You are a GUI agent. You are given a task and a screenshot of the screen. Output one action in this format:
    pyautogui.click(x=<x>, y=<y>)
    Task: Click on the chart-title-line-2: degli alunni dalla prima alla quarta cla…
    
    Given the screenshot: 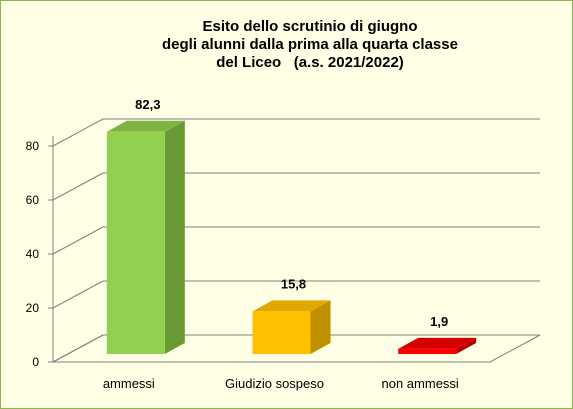 What is the action you would take?
    pyautogui.click(x=310, y=44)
    